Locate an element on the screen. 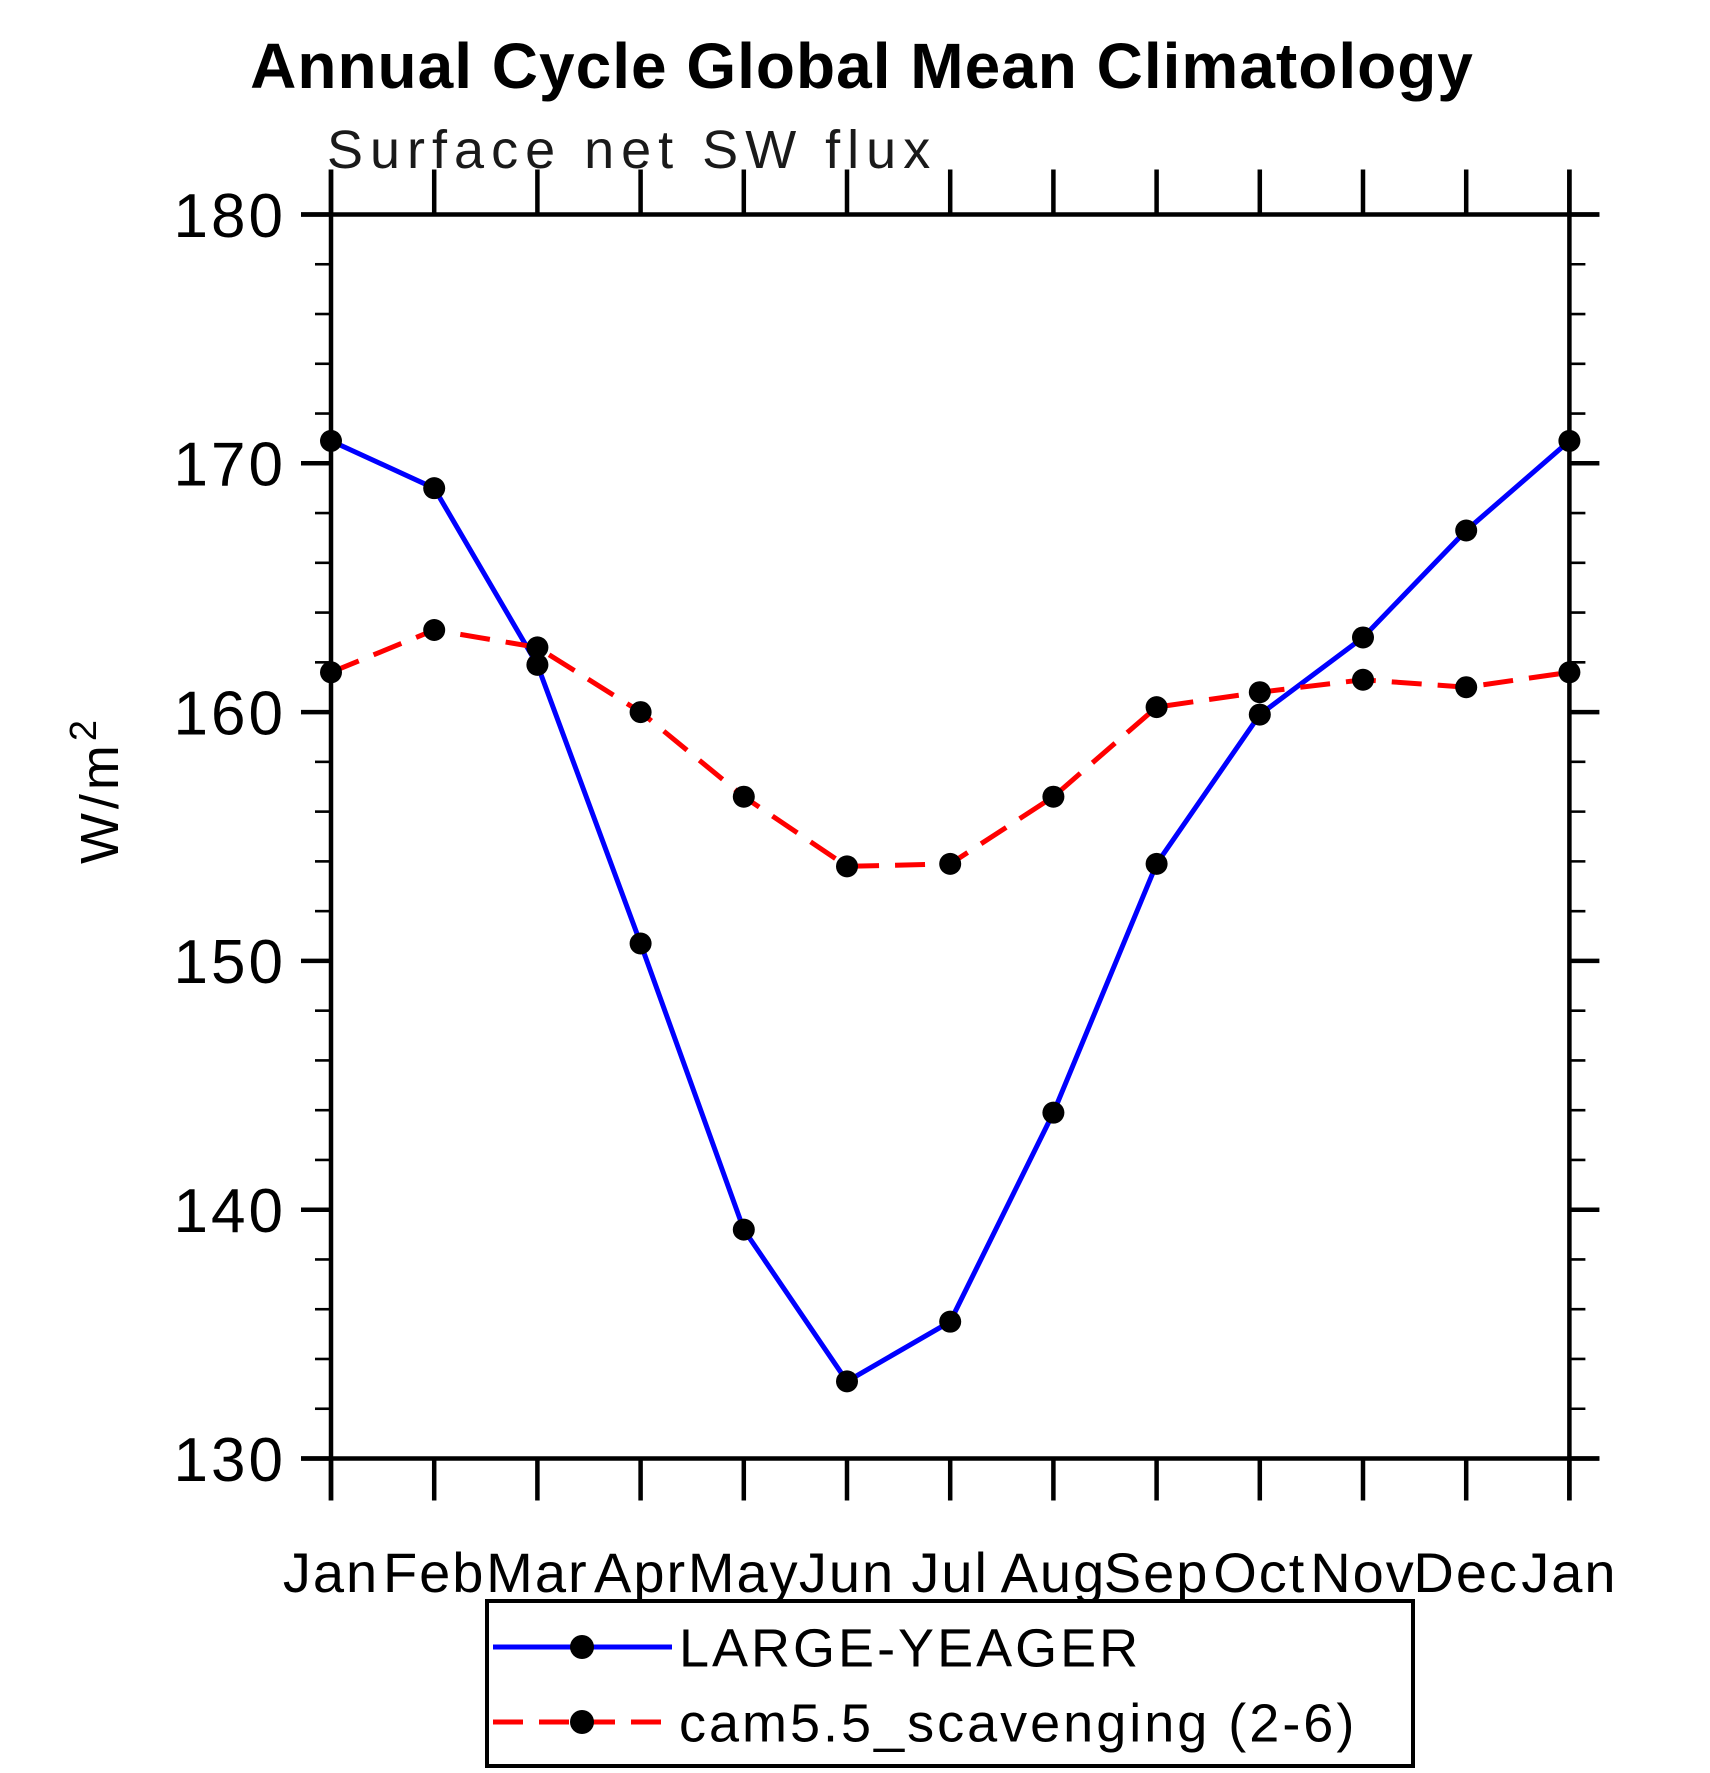 The width and height of the screenshot is (1710, 1773). x-tick-label-11: Dec is located at coordinates (1466, 1572).